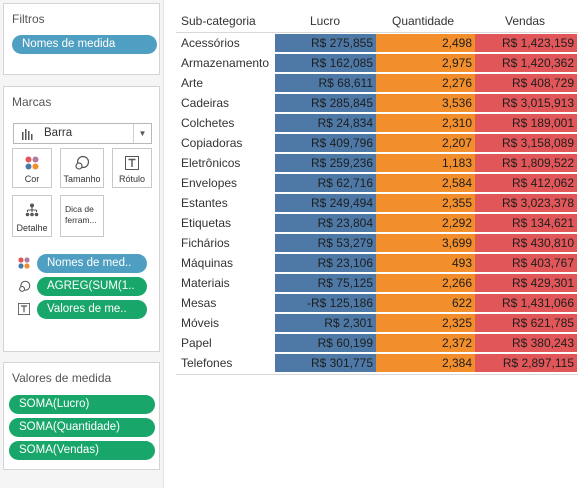 The height and width of the screenshot is (488, 579). Describe the element at coordinates (82, 427) in the screenshot. I see `measure-pill-quantidade: SOMA(Quantidade)` at that location.